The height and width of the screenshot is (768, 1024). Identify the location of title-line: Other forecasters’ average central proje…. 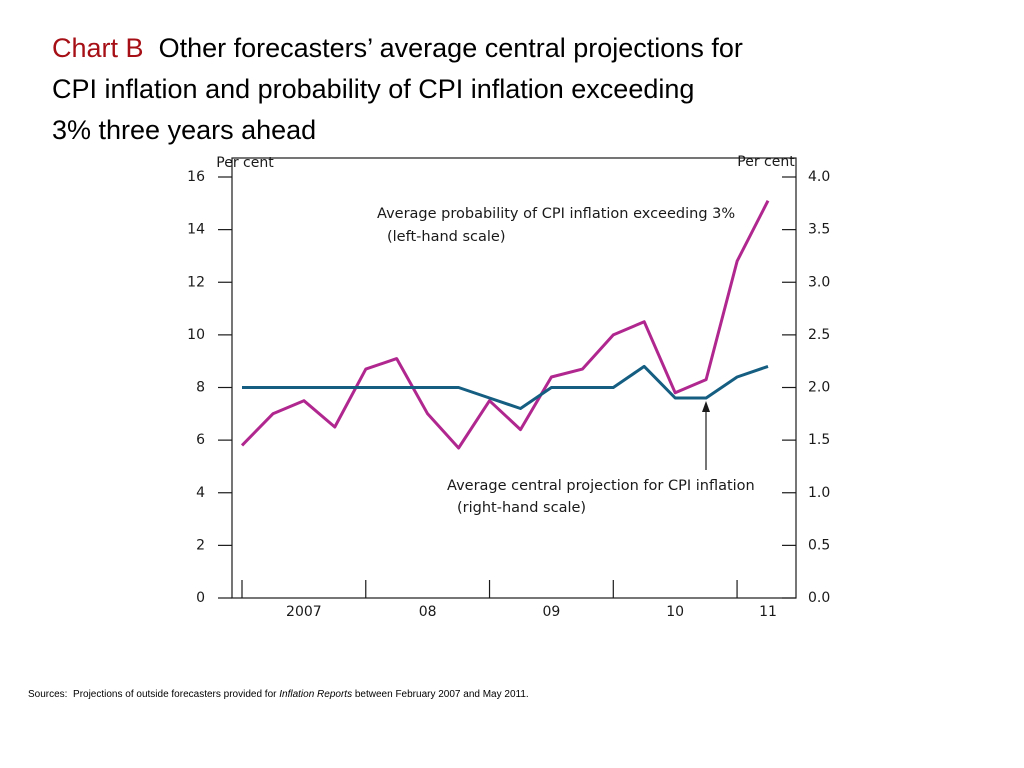
(450, 48).